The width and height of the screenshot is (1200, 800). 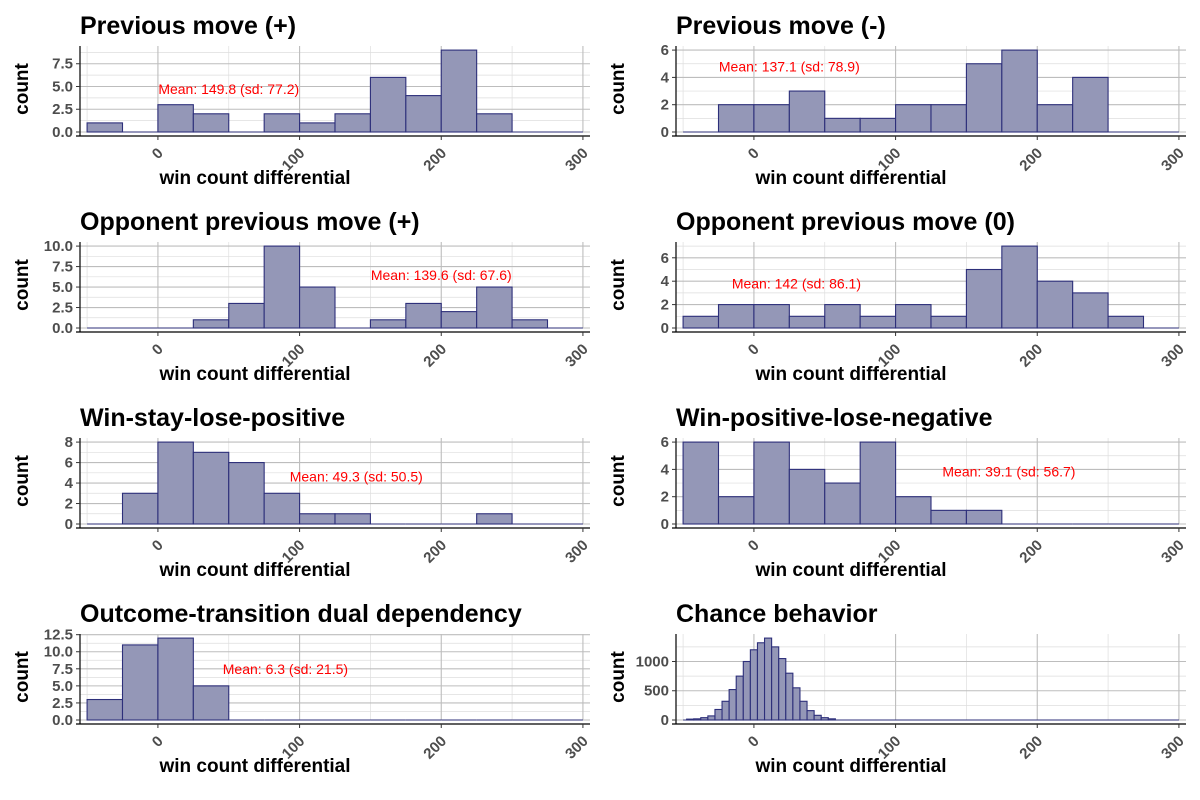 I want to click on panel-title: Win-stay-lose-positive, so click(x=212, y=418).